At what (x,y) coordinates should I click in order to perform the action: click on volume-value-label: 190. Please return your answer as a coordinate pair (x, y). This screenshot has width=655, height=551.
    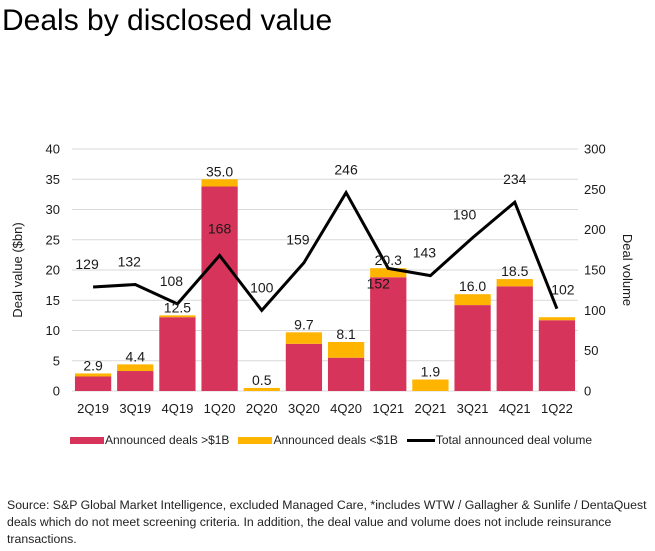
    Looking at the image, I should click on (465, 215).